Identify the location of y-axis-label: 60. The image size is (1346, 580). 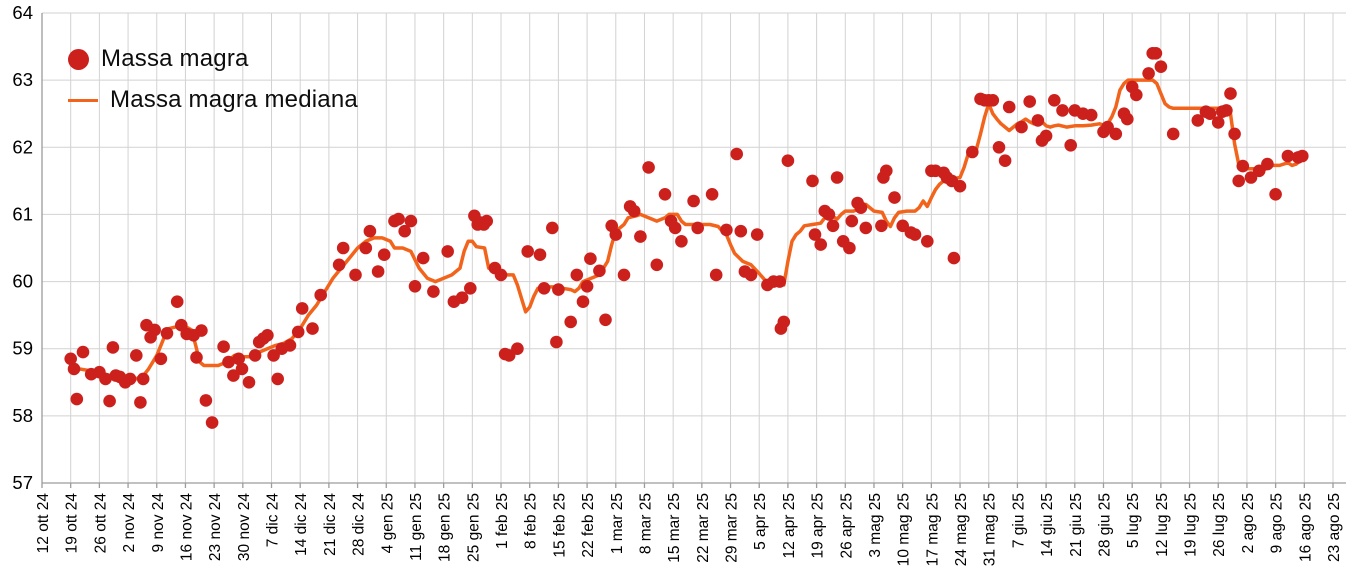
(22, 281).